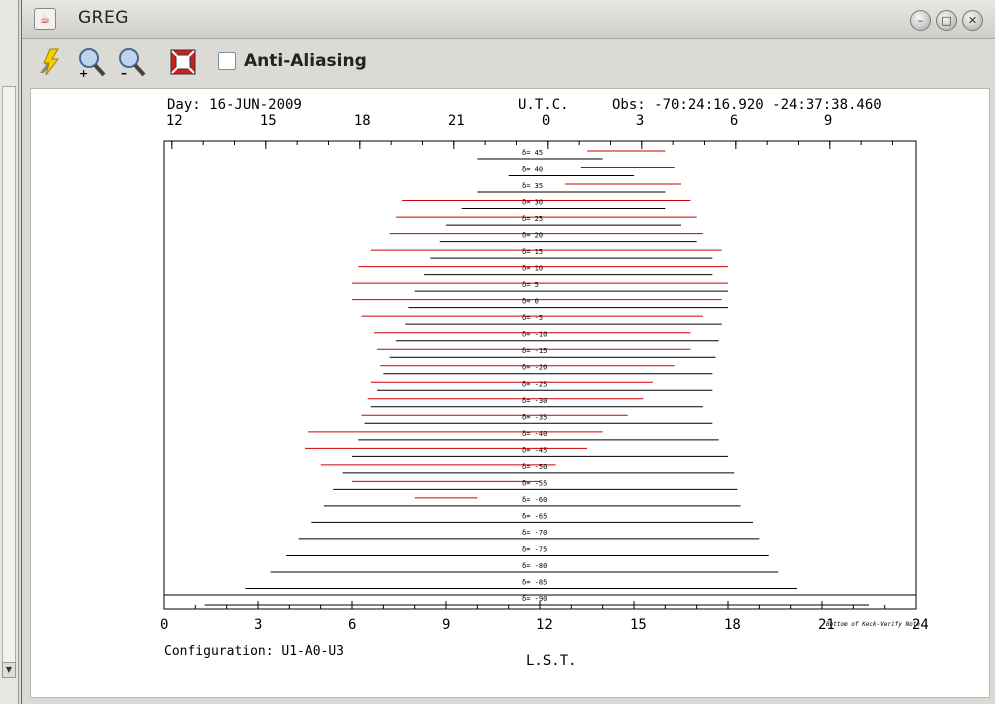  What do you see at coordinates (532, 153) in the screenshot?
I see `declination-label: δ= 45` at bounding box center [532, 153].